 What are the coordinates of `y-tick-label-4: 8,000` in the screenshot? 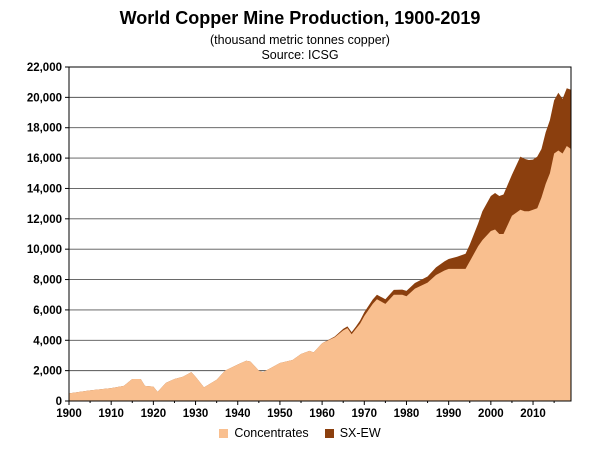 It's located at (47, 281).